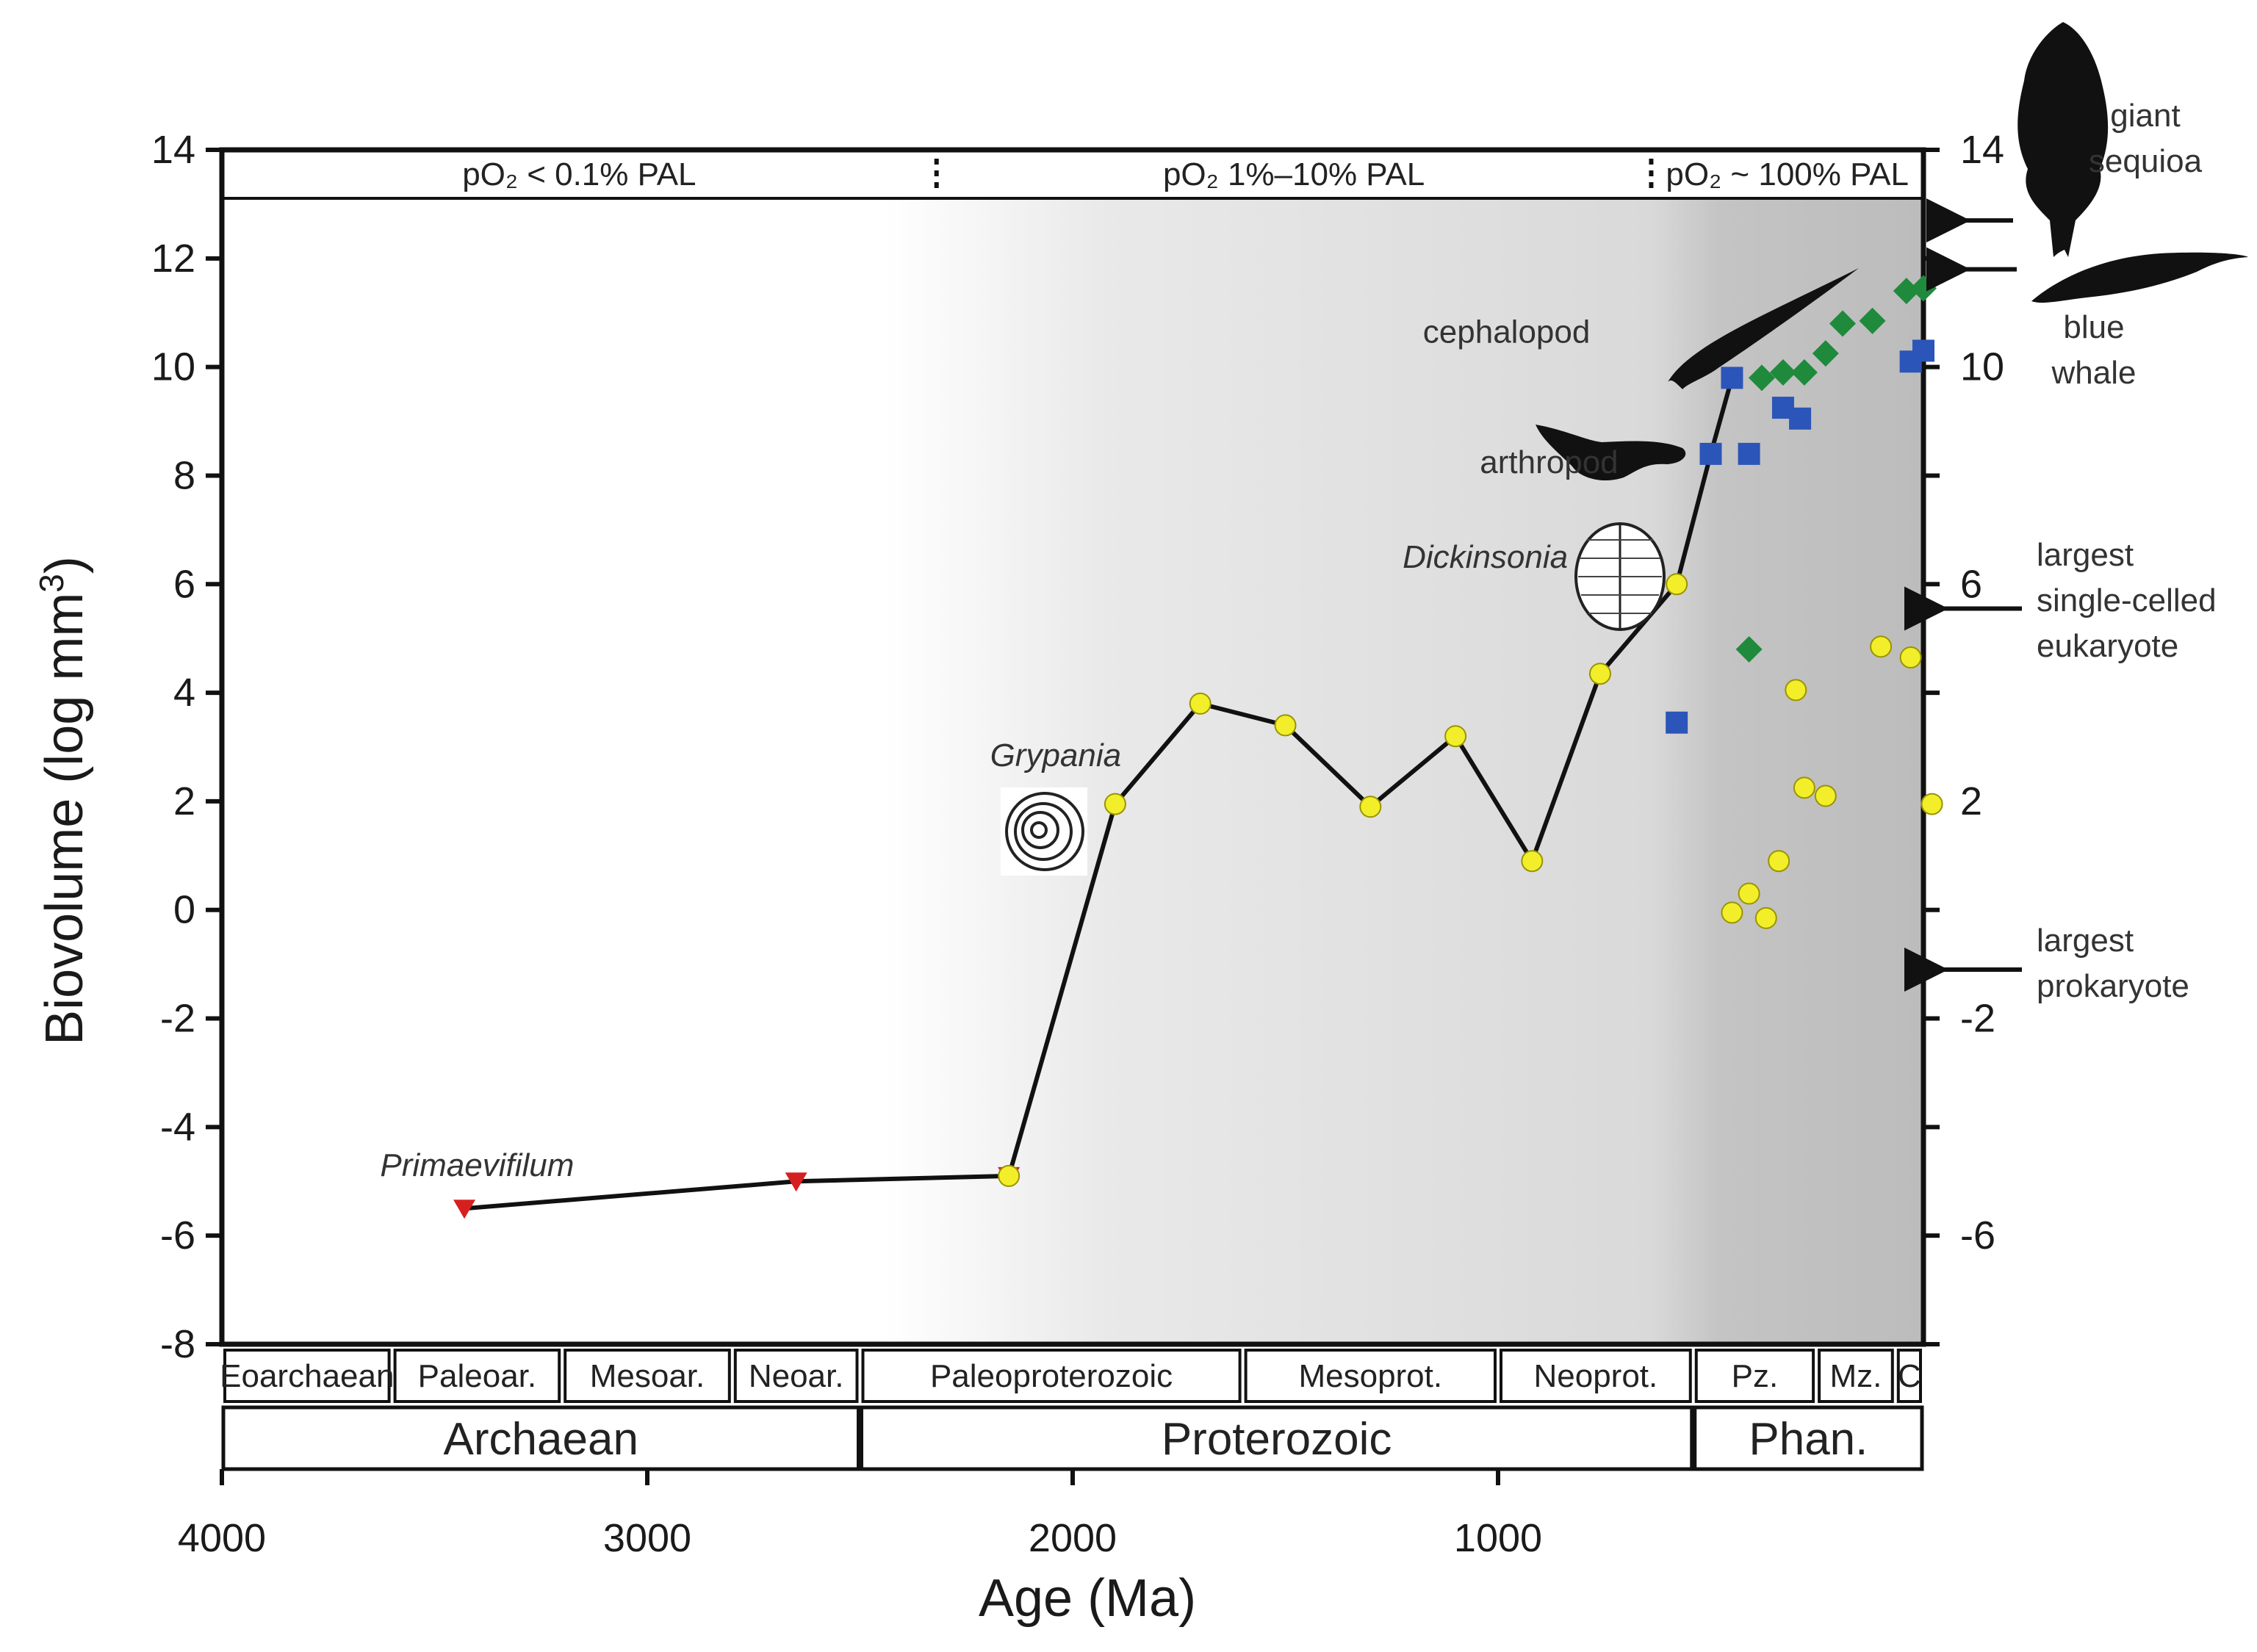 The height and width of the screenshot is (1652, 2257). Describe the element at coordinates (1056, 755) in the screenshot. I see `annotation-label: Grypania` at that location.